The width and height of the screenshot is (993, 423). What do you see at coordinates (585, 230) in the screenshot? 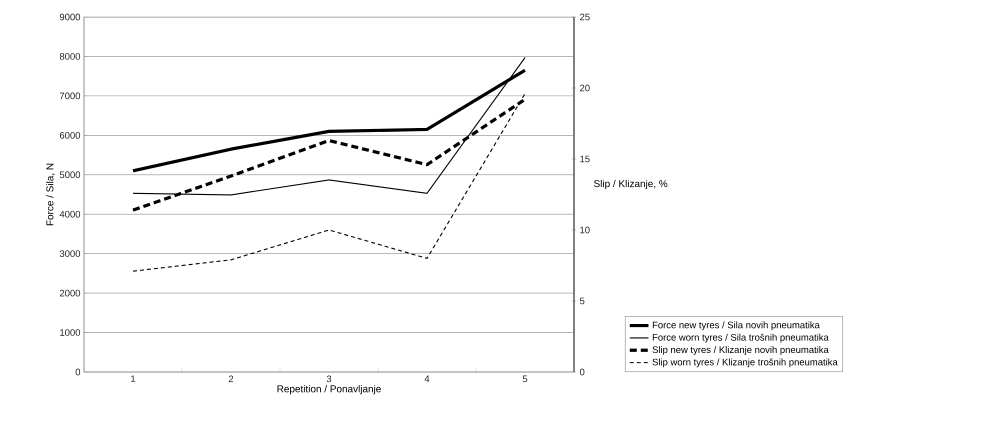
I see `y2-tick-label: 10` at bounding box center [585, 230].